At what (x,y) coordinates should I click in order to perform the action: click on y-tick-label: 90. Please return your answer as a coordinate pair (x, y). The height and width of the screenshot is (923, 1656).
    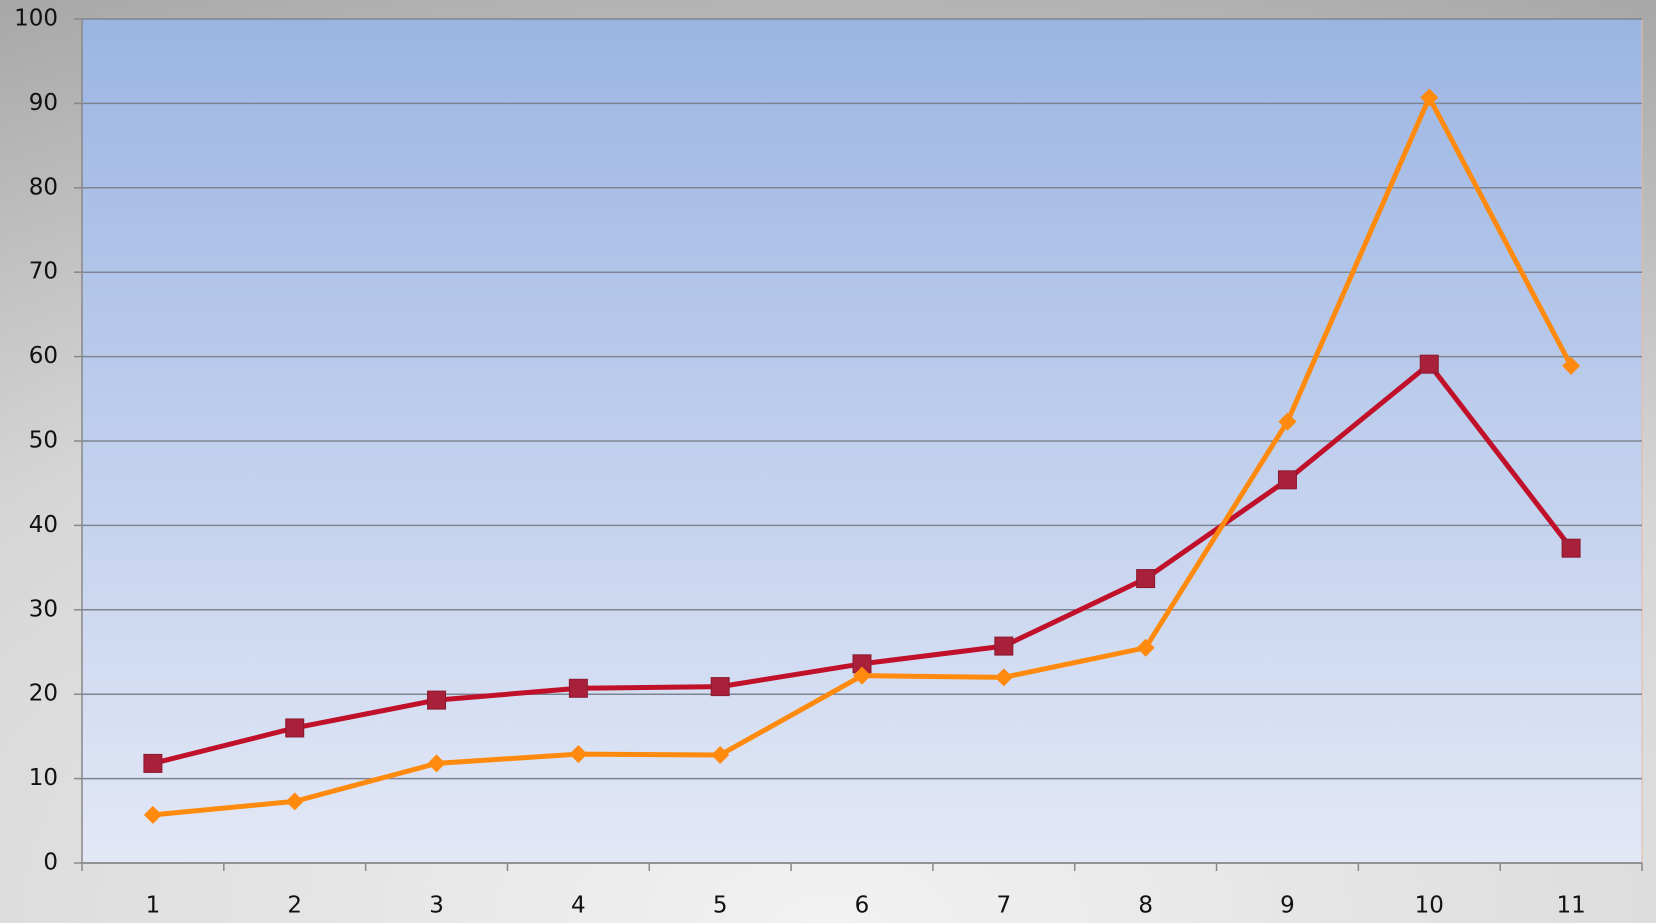
    Looking at the image, I should click on (43, 103).